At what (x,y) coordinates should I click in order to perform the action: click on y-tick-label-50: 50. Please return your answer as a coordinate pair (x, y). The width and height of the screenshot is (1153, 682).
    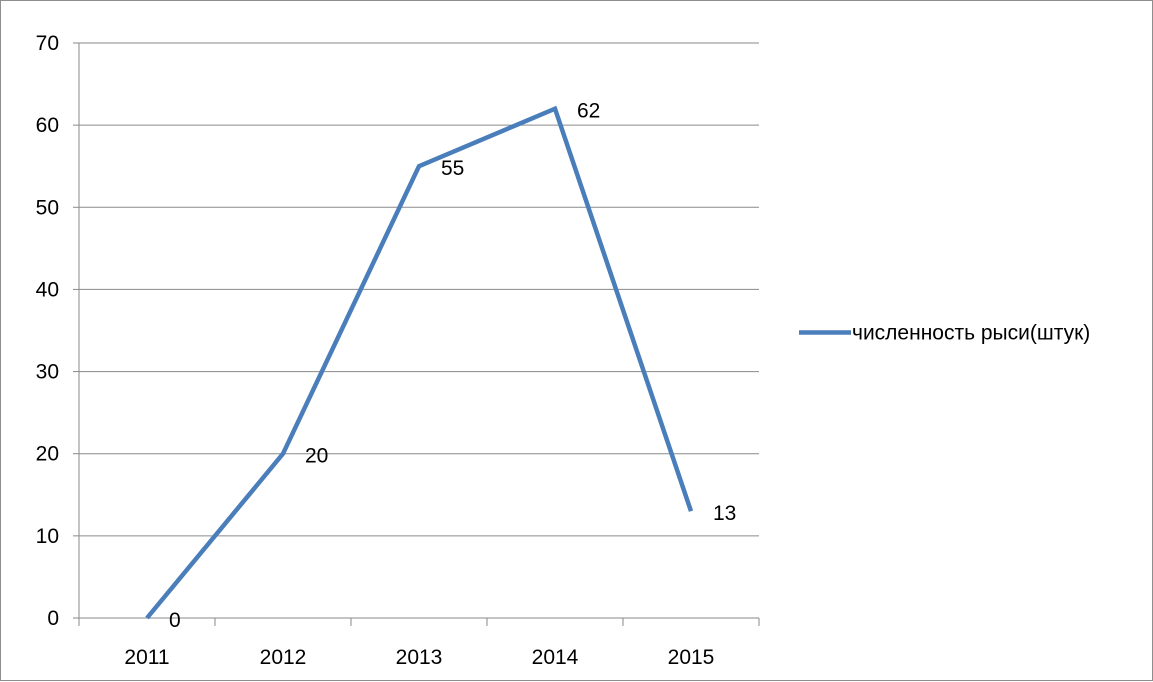
    Looking at the image, I should click on (47, 207).